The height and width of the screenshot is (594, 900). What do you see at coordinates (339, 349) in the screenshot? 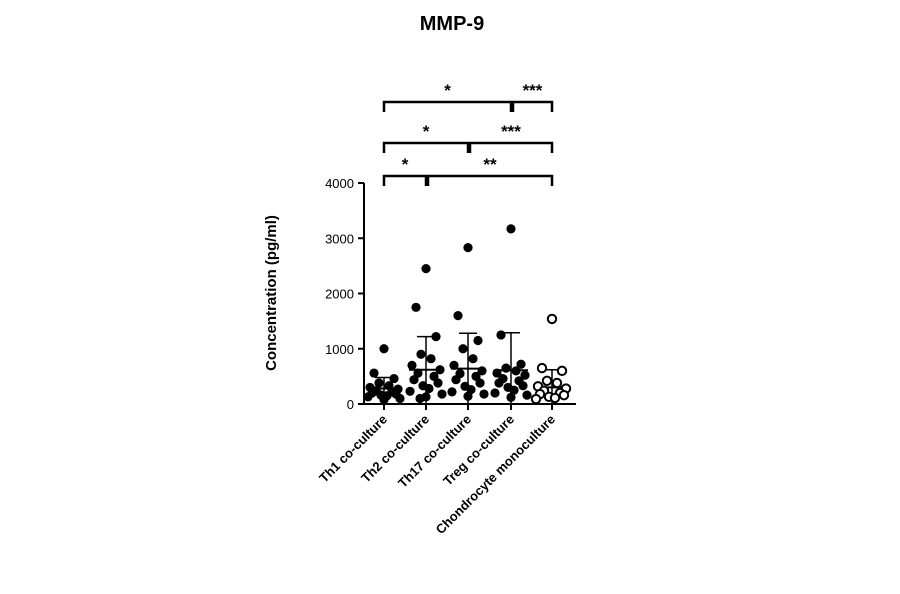
I see `y-tick-label: 1000` at bounding box center [339, 349].